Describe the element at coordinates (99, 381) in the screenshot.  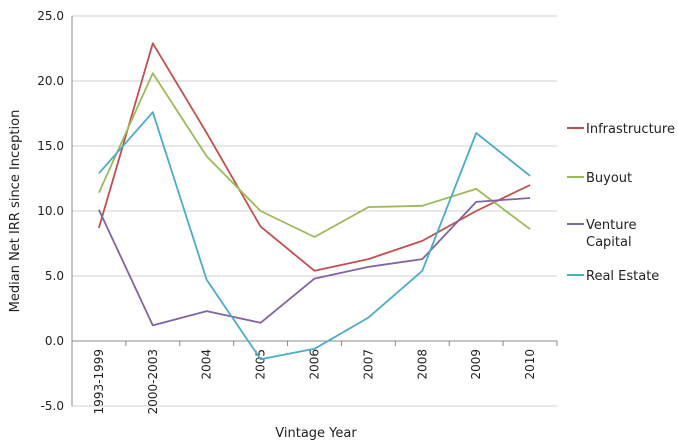
I see `x-tick-label: 1993-1999` at that location.